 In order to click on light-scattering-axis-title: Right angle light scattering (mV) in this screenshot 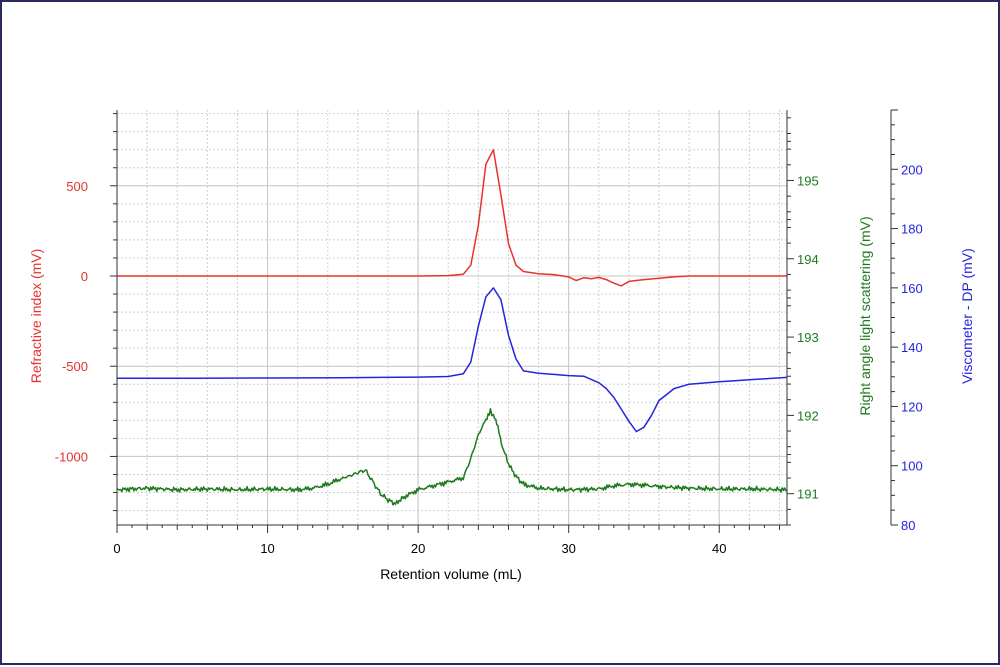, I will do `click(865, 315)`.